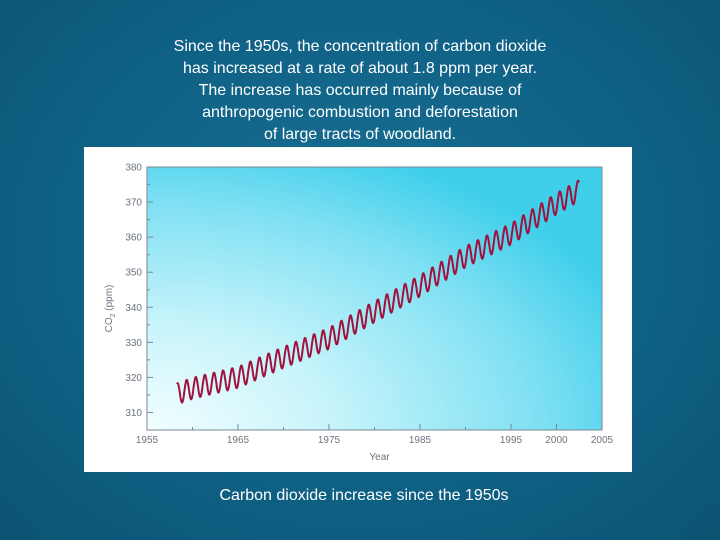 The image size is (720, 540). I want to click on x-tick-label: 1975, so click(329, 440).